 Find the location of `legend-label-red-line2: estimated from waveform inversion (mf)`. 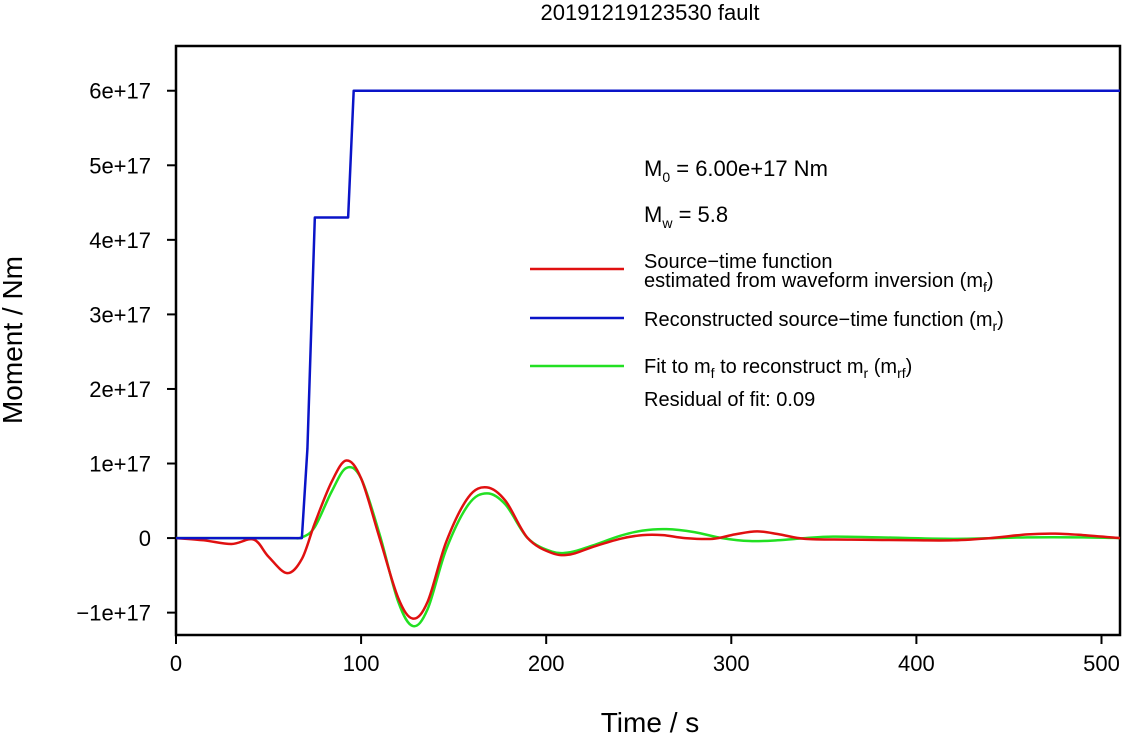

legend-label-red-line2: estimated from waveform inversion (mf) is located at coordinates (819, 282).